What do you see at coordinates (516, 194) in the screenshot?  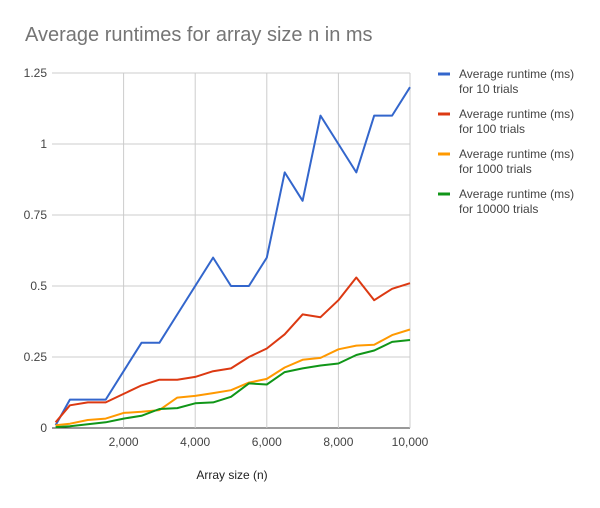 I see `legend-label-3: Average runtime (ms)` at bounding box center [516, 194].